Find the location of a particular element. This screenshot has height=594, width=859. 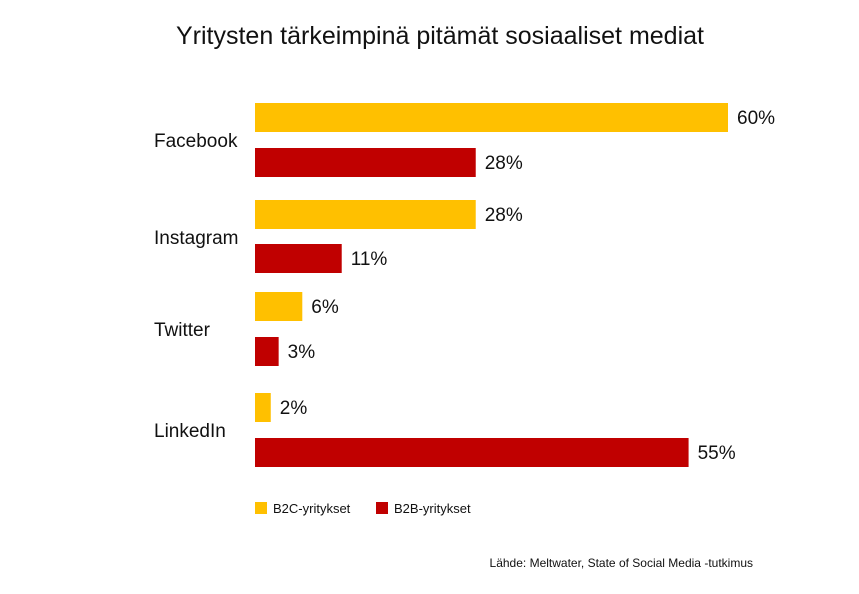

legend-swatch-b2c is located at coordinates (261, 508).